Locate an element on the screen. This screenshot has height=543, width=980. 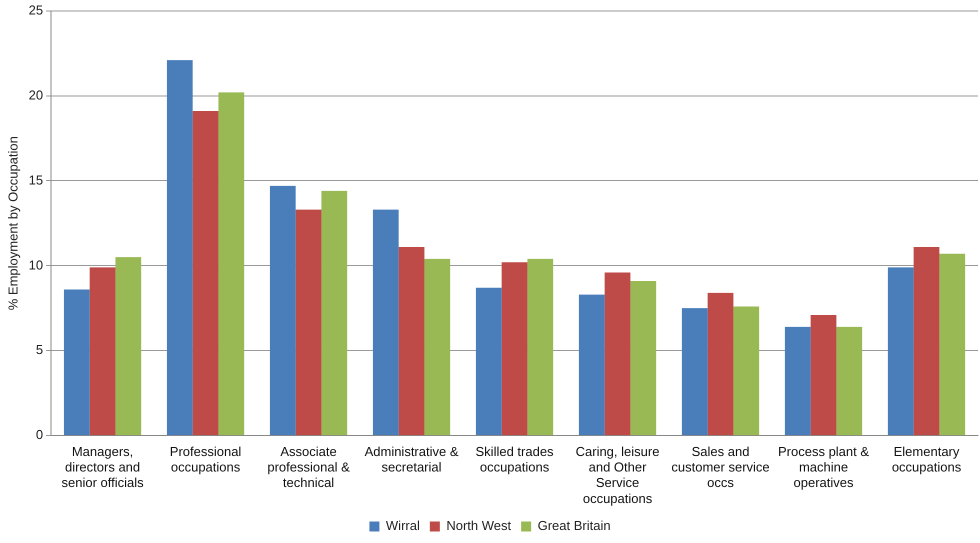
y-tick-label: 10 is located at coordinates (36, 264).